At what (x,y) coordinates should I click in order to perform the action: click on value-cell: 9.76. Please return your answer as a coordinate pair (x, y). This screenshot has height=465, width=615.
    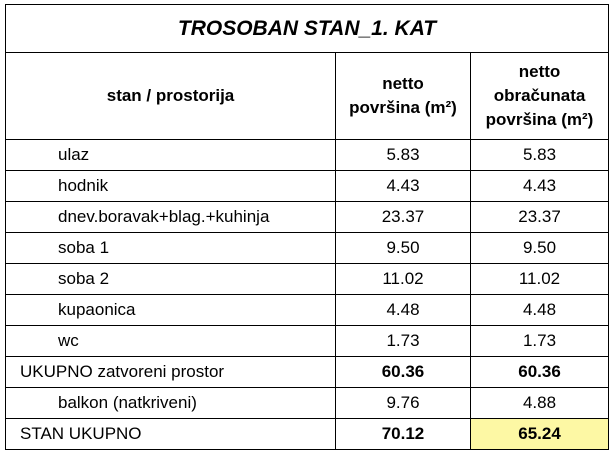
    Looking at the image, I should click on (403, 403).